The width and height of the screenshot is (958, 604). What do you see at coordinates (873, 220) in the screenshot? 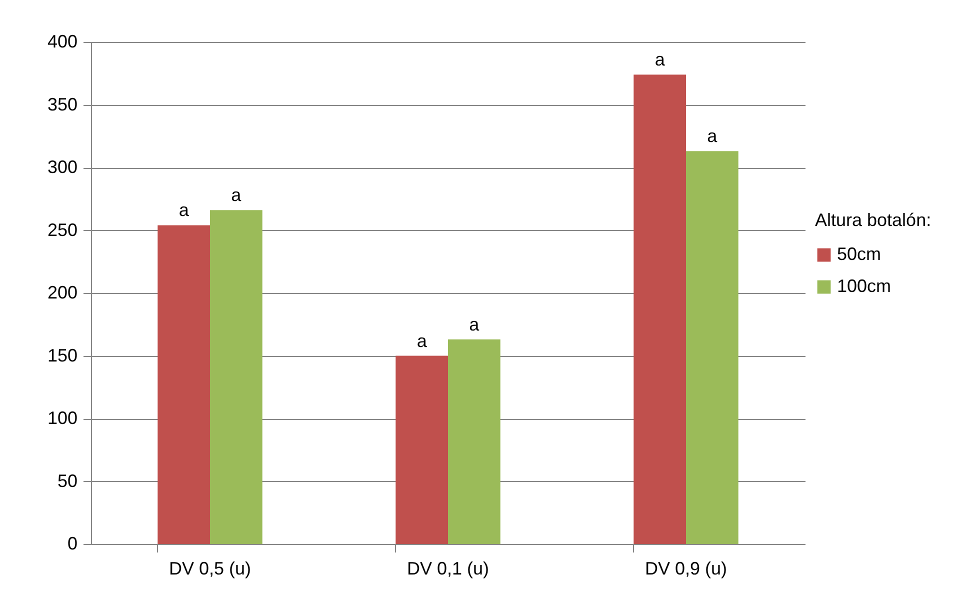
I see `legend-title: Altura botalón:` at bounding box center [873, 220].